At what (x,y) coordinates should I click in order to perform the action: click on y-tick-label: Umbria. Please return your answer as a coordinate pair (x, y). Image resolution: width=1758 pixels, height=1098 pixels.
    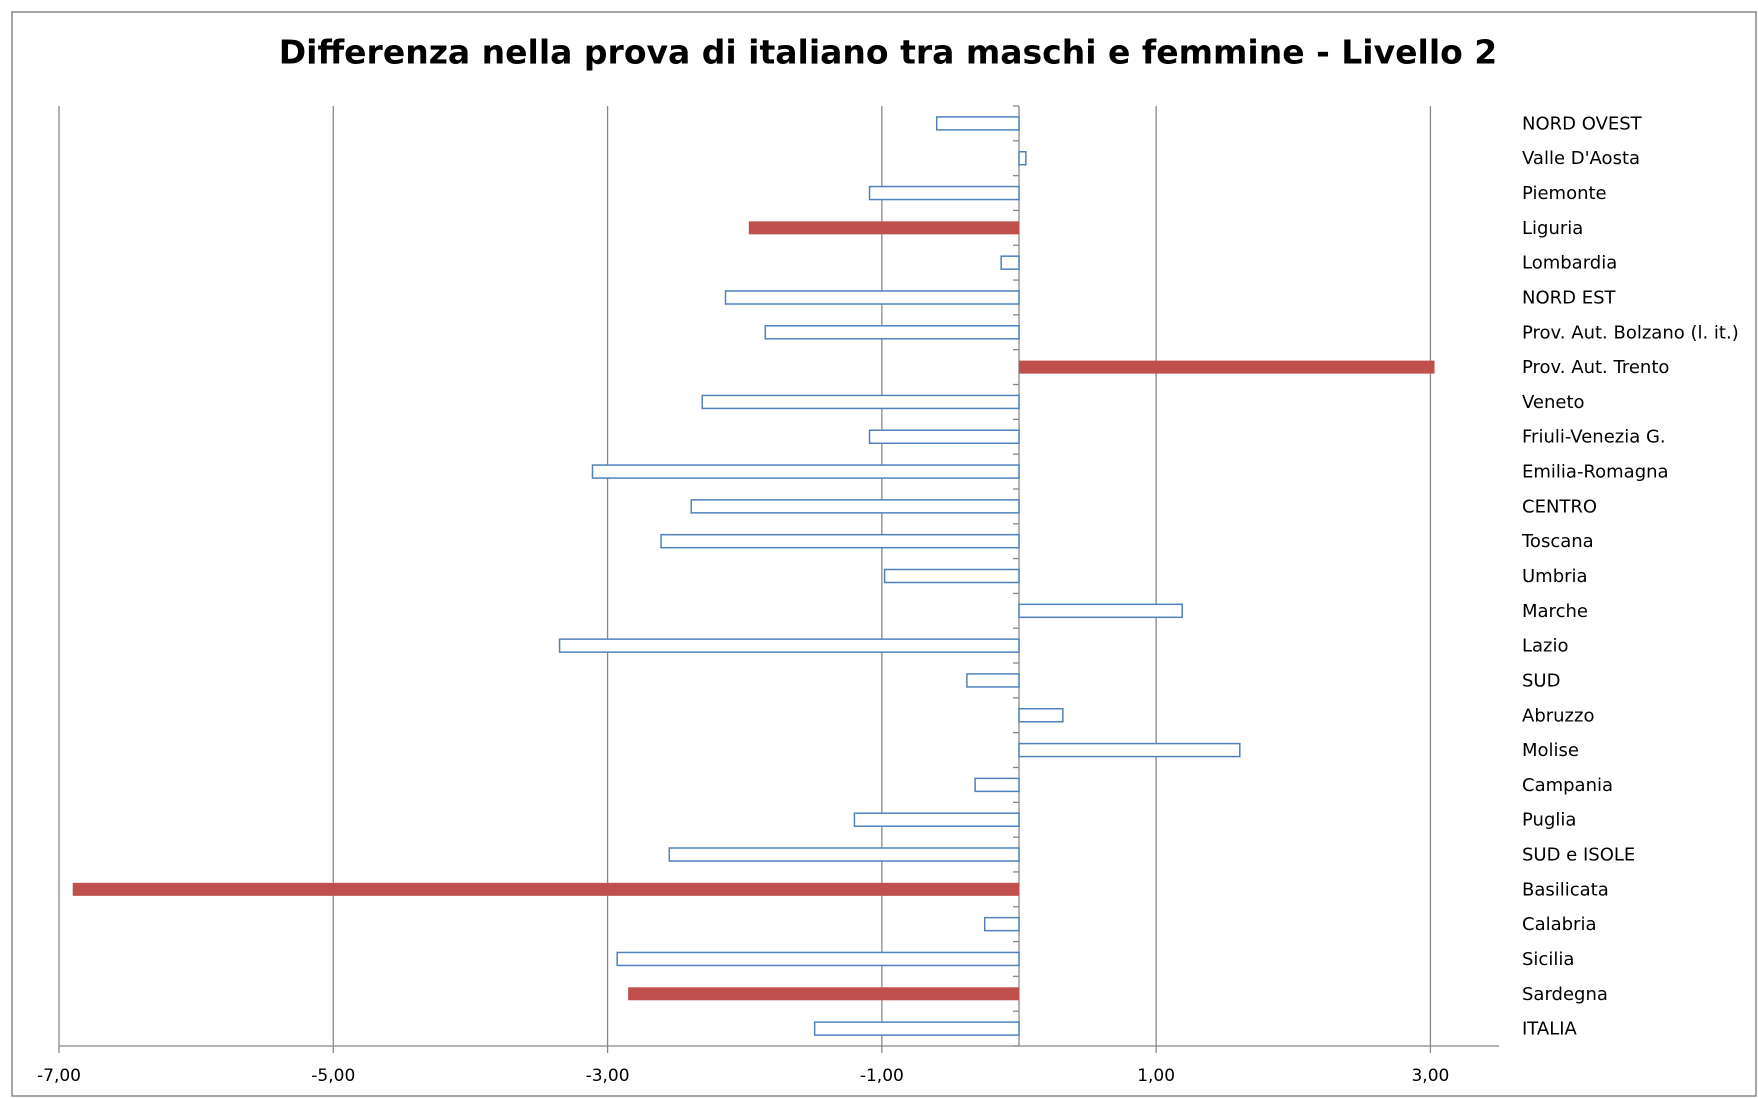
    Looking at the image, I should click on (1555, 576).